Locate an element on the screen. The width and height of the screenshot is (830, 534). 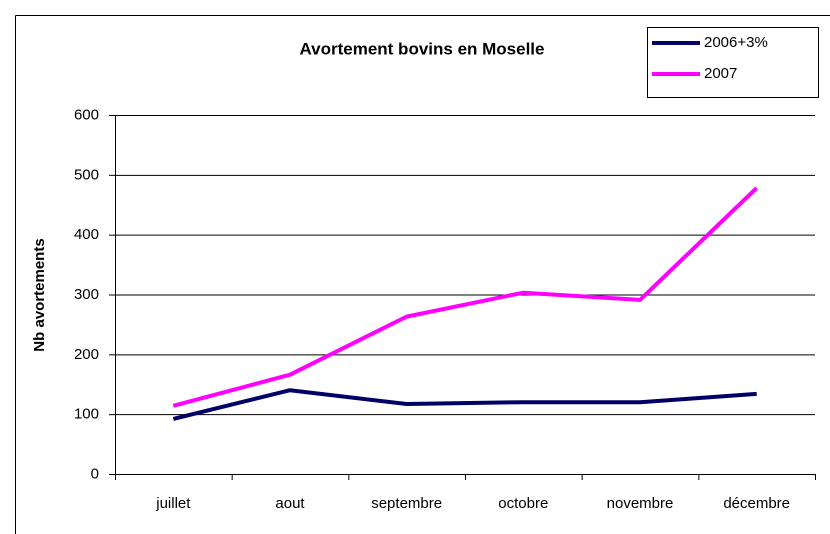
y-tick-label: 200 is located at coordinates (86, 354).